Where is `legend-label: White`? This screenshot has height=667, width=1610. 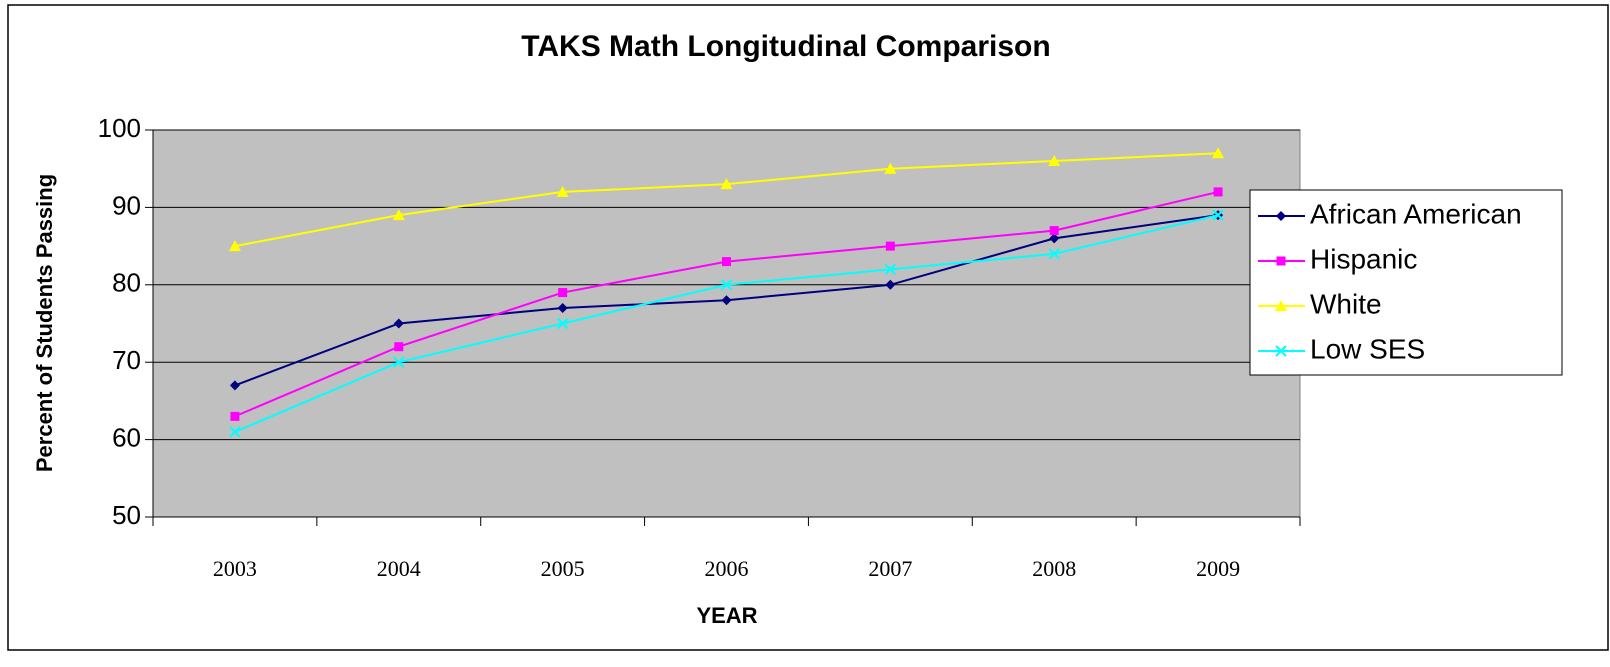
legend-label: White is located at coordinates (1346, 303).